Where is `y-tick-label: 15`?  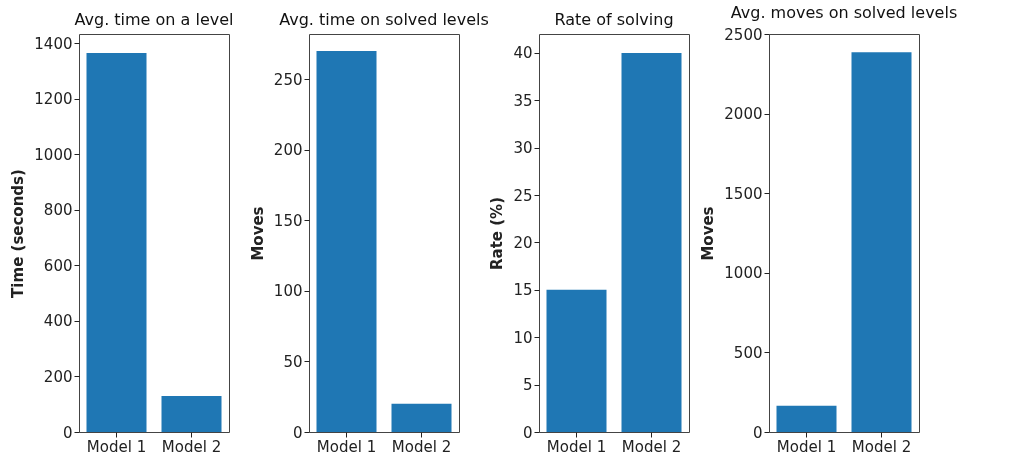
y-tick-label: 15 is located at coordinates (523, 290).